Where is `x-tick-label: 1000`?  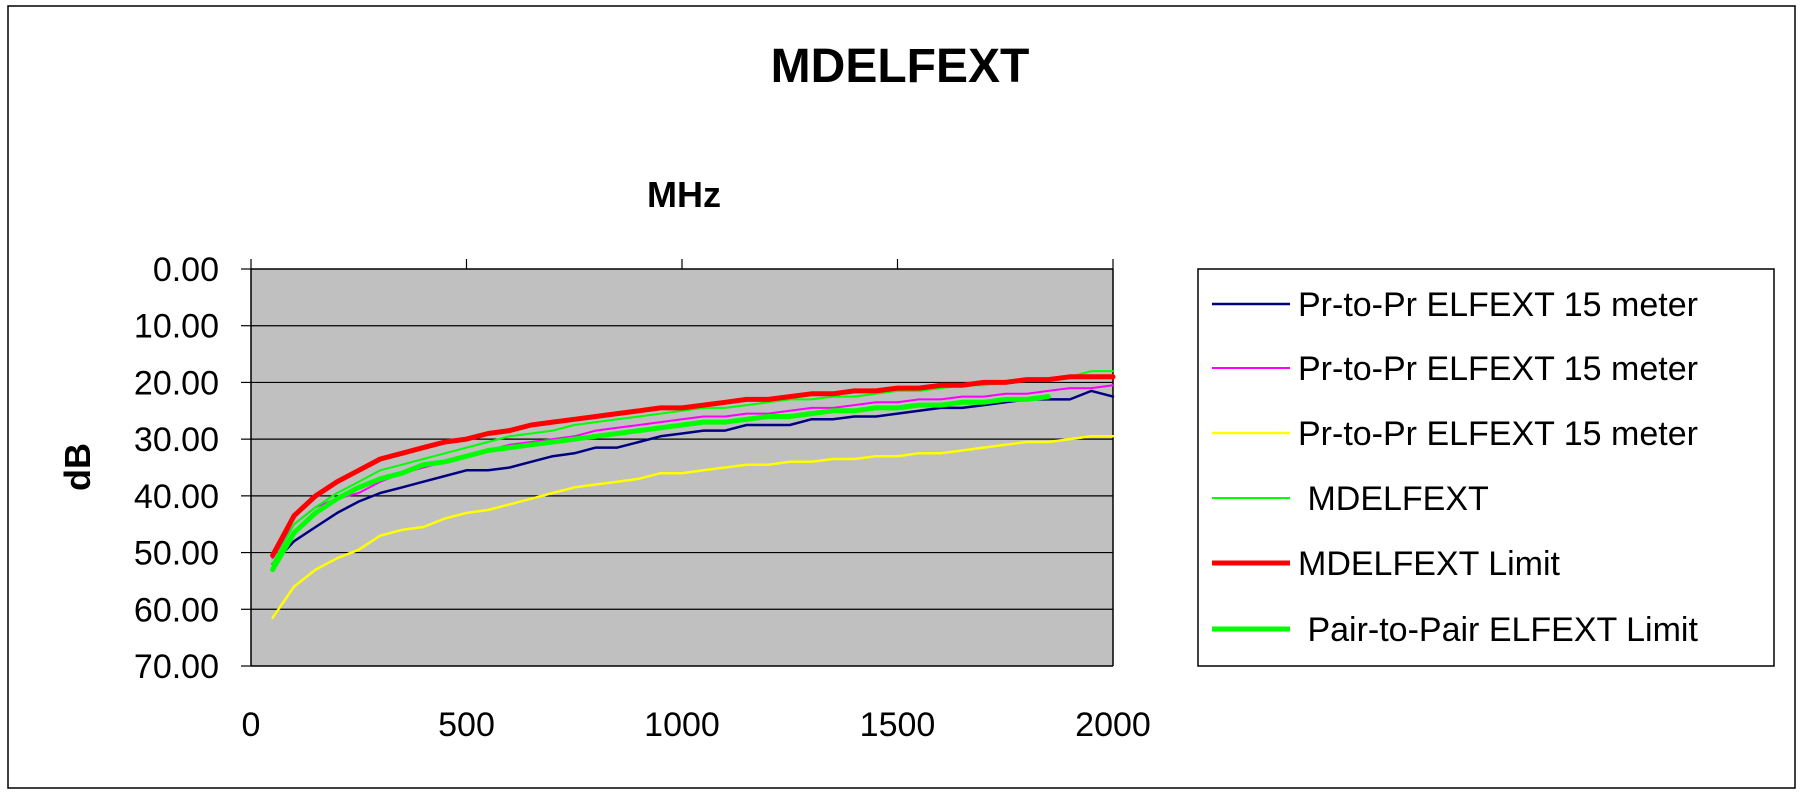
x-tick-label: 1000 is located at coordinates (682, 725).